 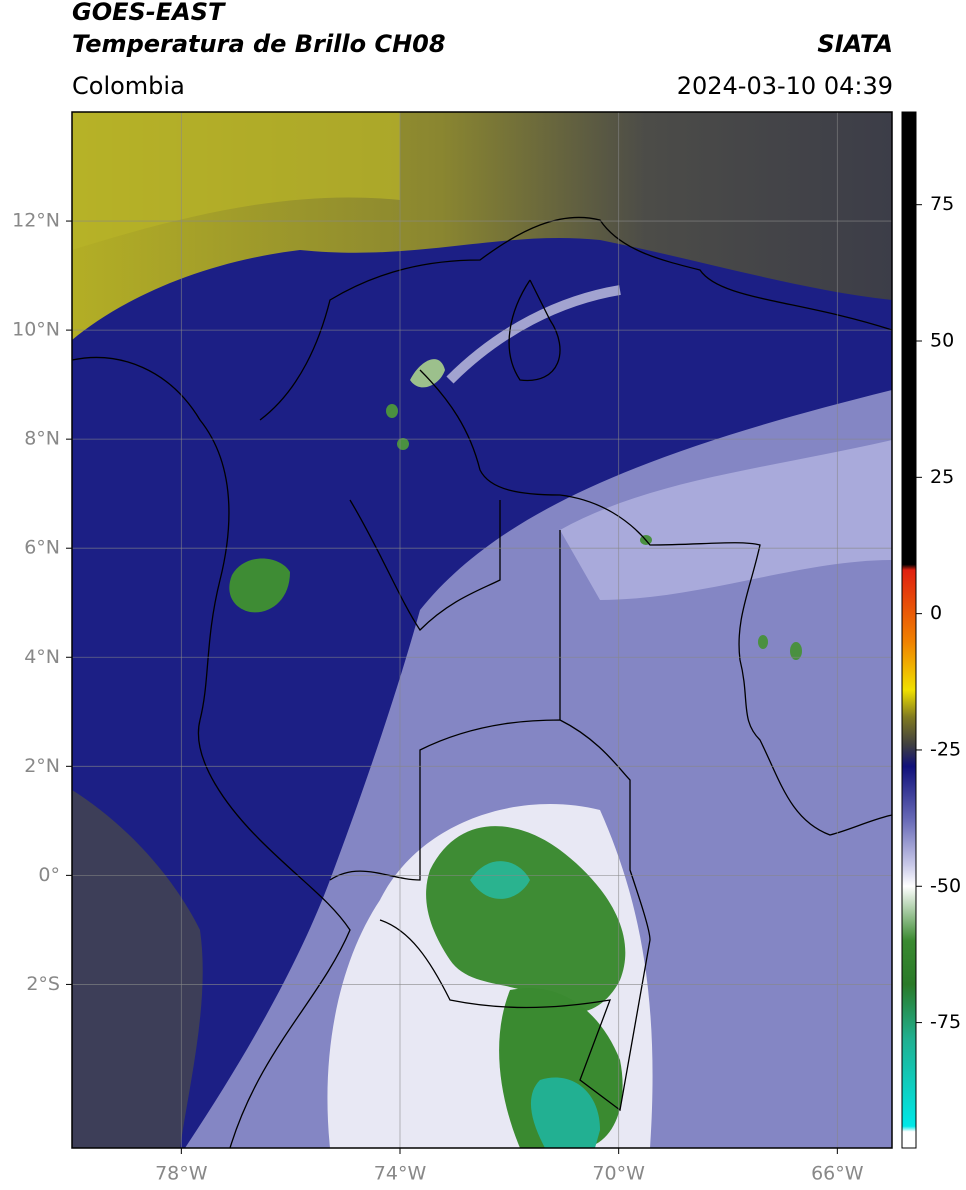 I want to click on y-tick-label: 10°N, so click(x=36, y=330).